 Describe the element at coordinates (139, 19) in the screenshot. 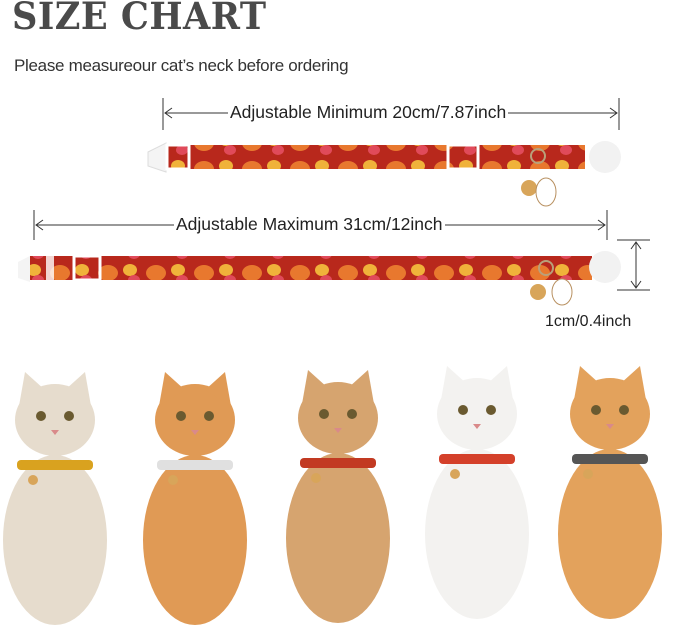

I see `page-title: SIZE CHART` at that location.